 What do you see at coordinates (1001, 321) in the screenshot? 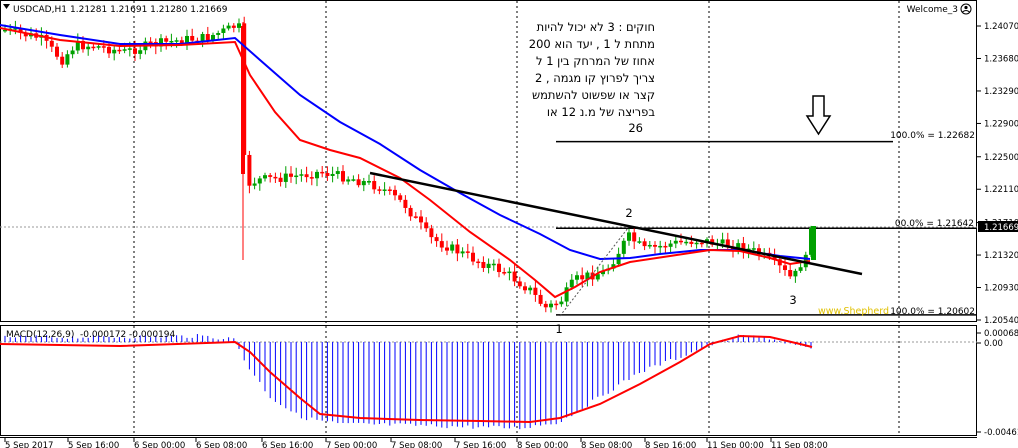
I see `price-tick-label: 1.20540` at bounding box center [1001, 321].